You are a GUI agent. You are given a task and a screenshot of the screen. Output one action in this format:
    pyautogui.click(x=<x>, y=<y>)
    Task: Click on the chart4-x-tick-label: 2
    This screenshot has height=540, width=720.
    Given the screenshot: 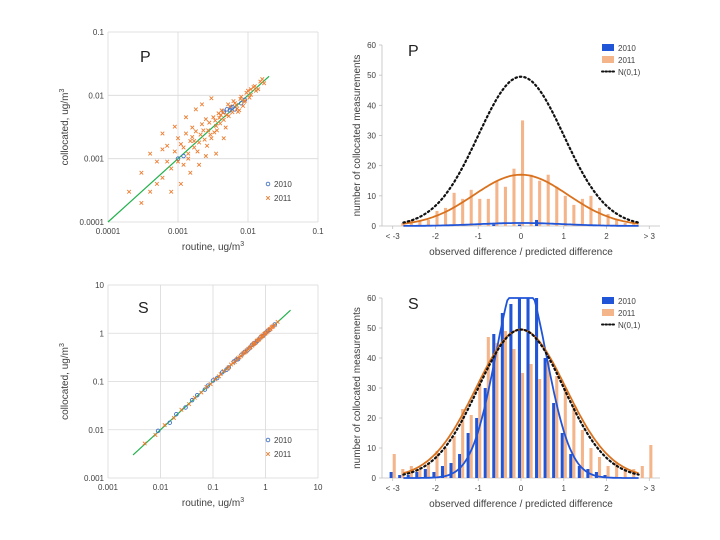 What is the action you would take?
    pyautogui.click(x=606, y=488)
    